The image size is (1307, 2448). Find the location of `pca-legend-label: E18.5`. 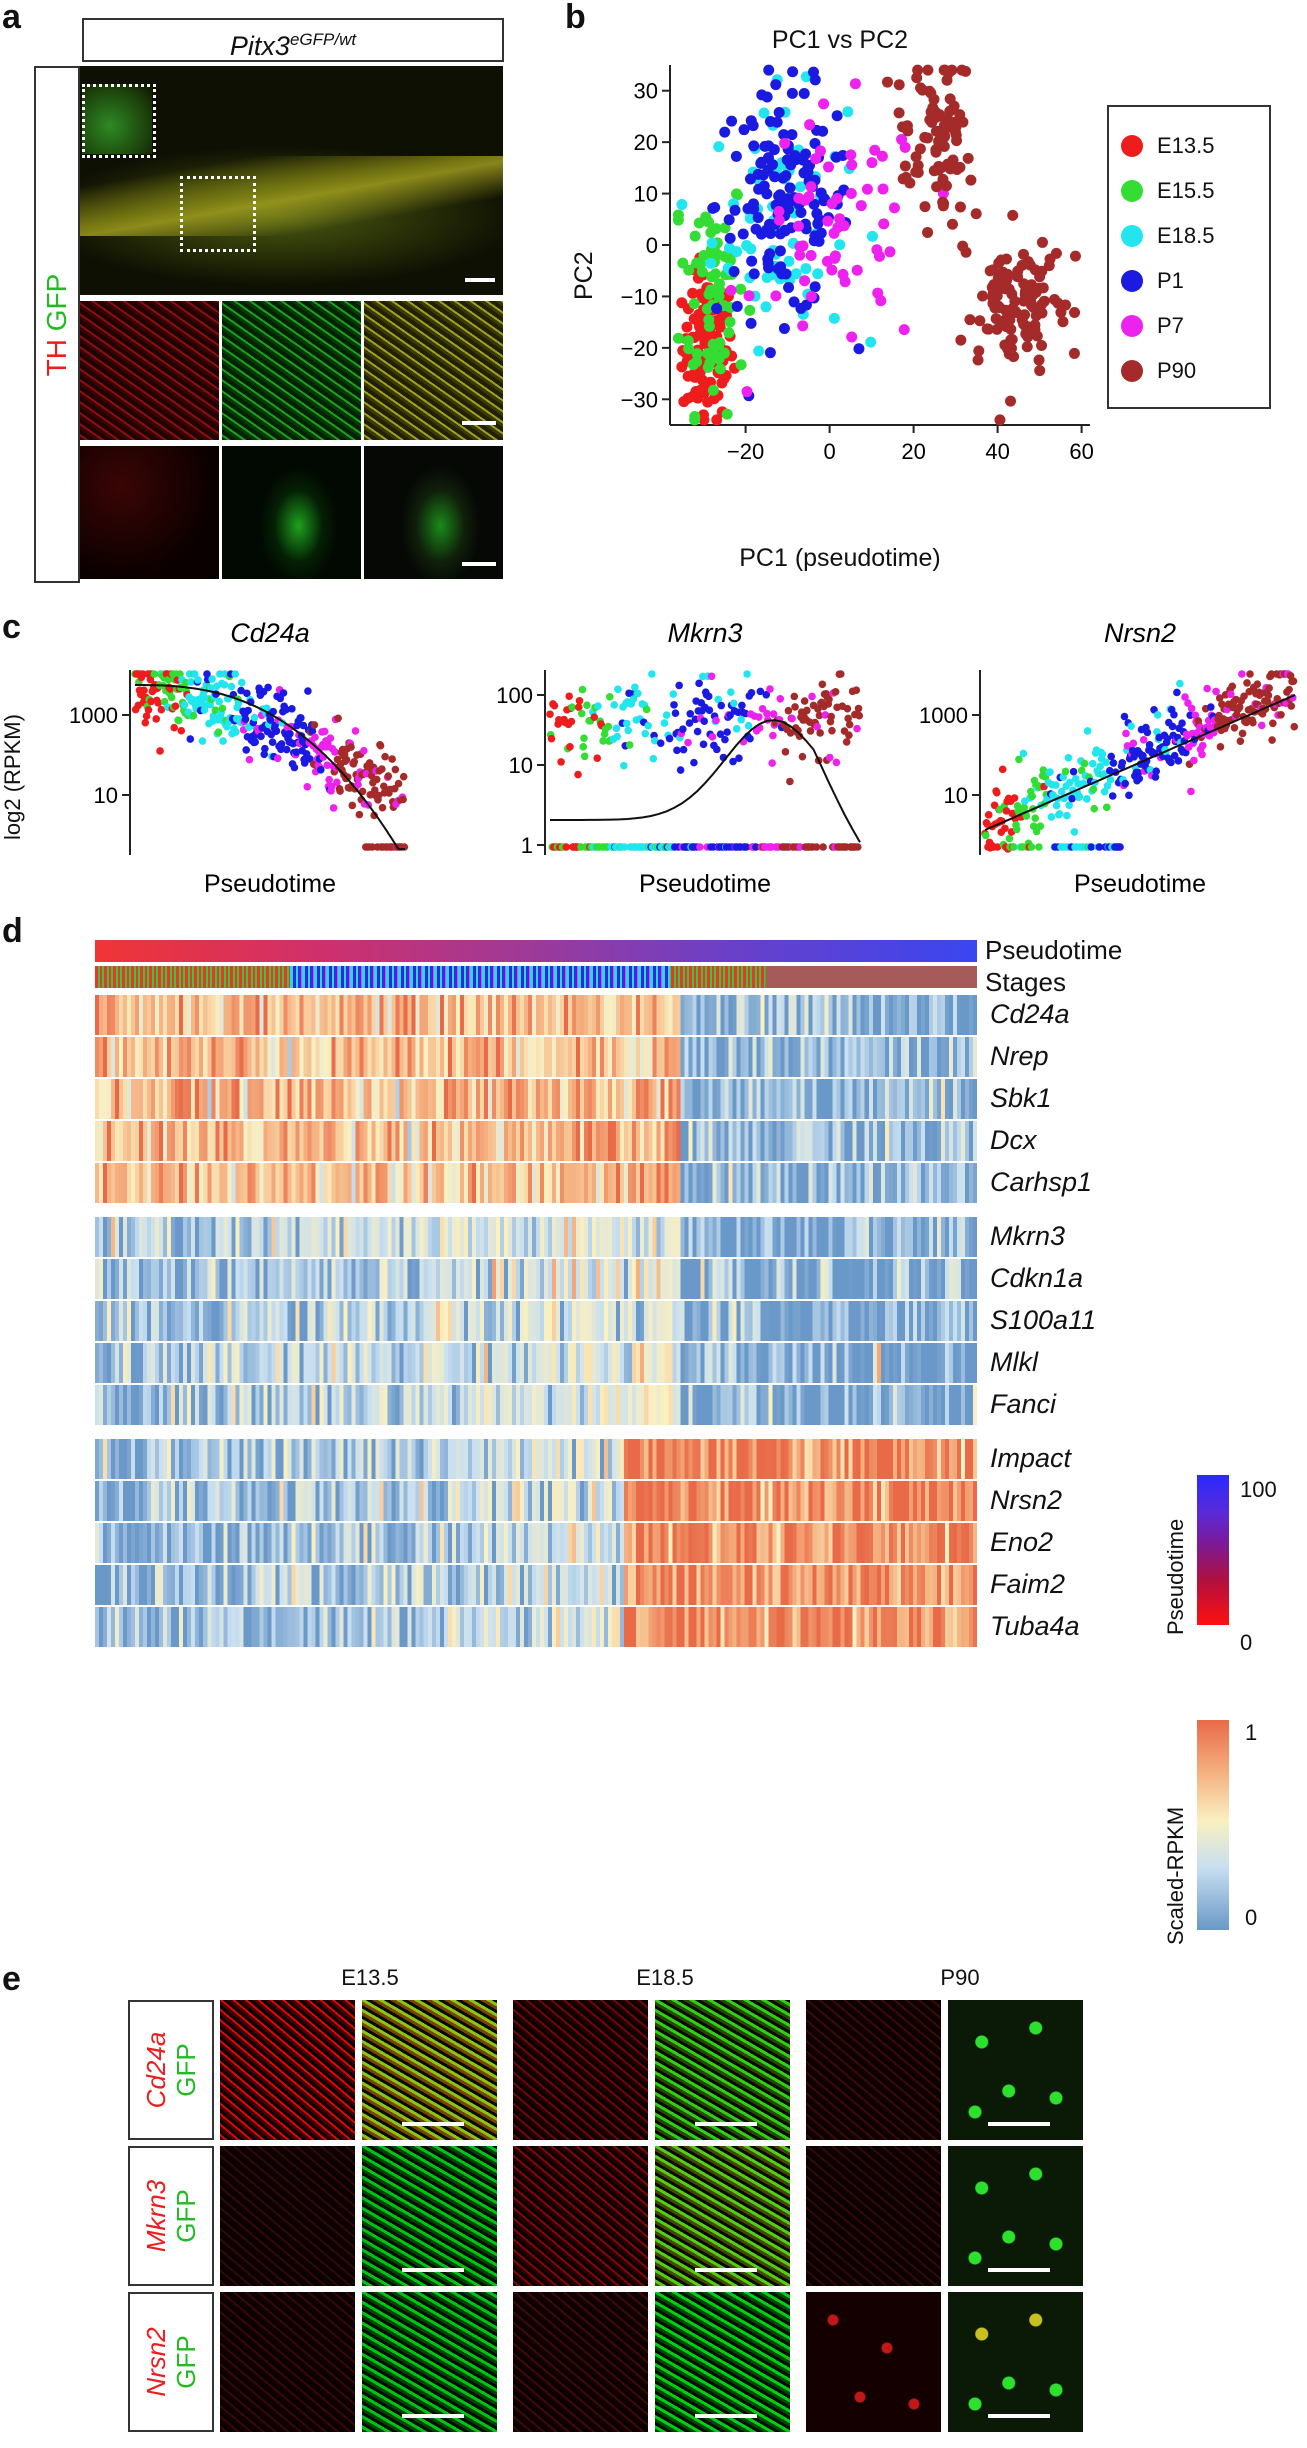

pca-legend-label: E18.5 is located at coordinates (1186, 235).